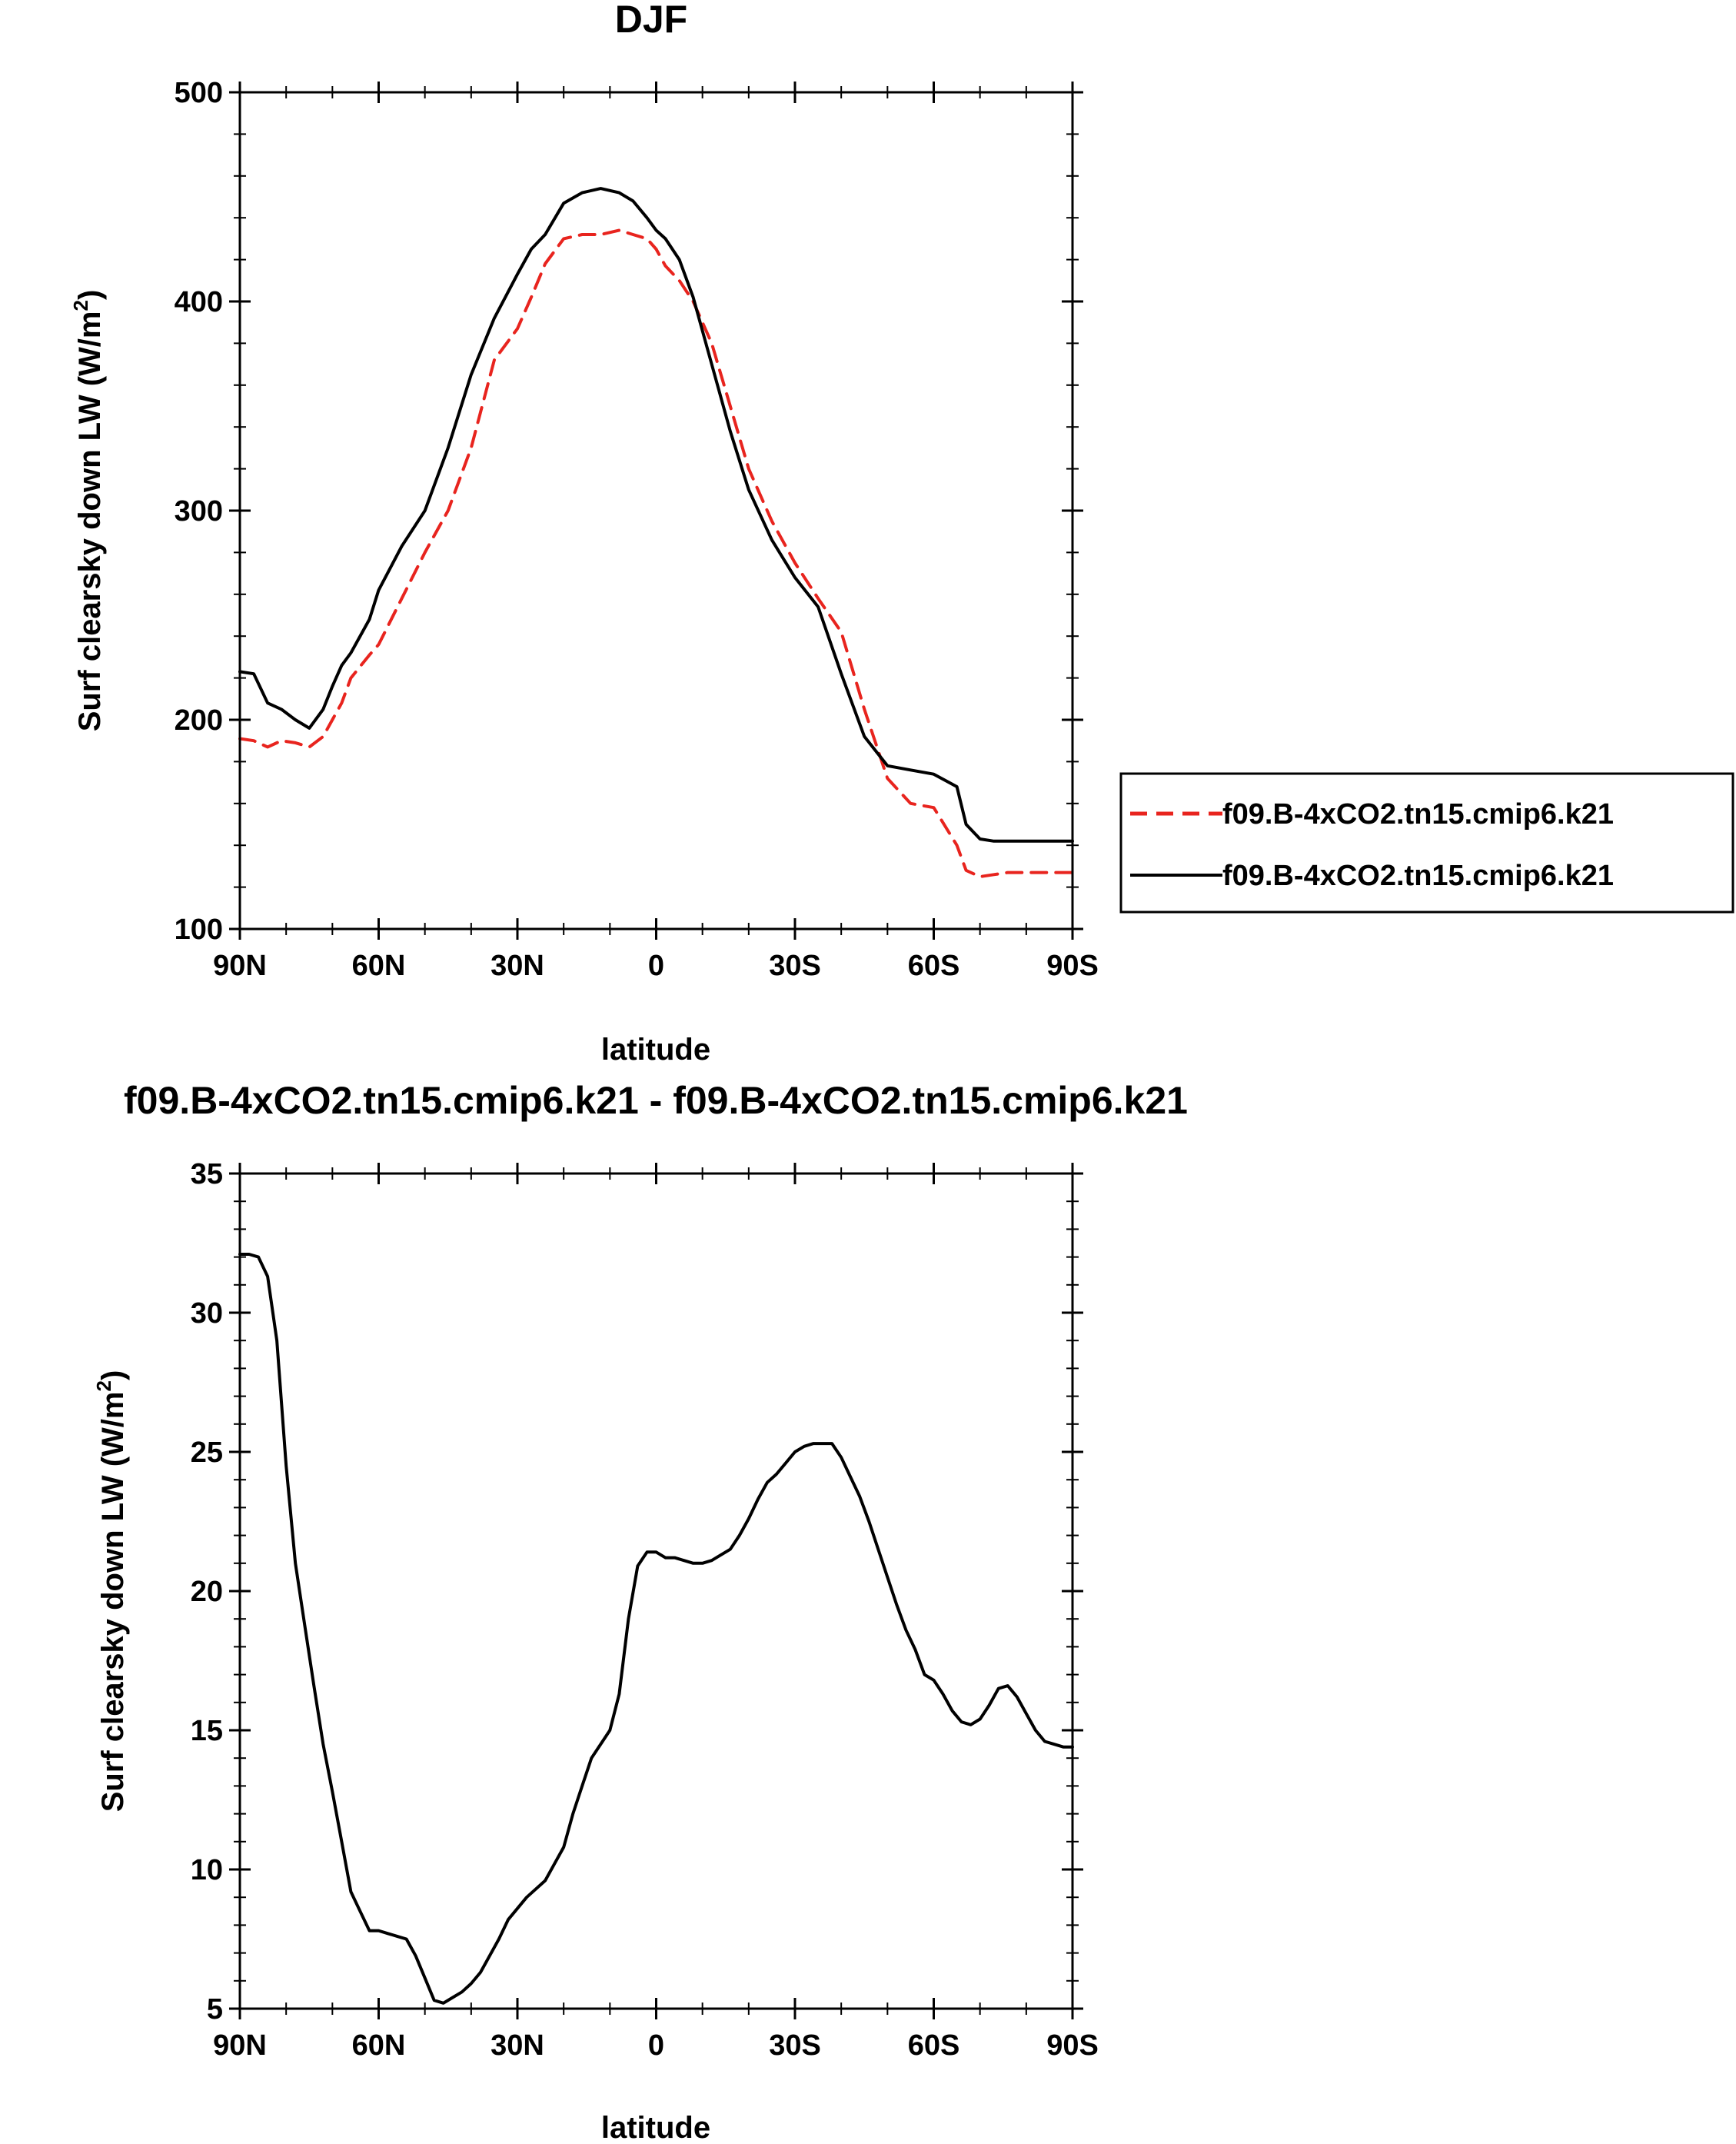 This screenshot has height=2144, width=1736. I want to click on y-tick-label: 5, so click(215, 2009).